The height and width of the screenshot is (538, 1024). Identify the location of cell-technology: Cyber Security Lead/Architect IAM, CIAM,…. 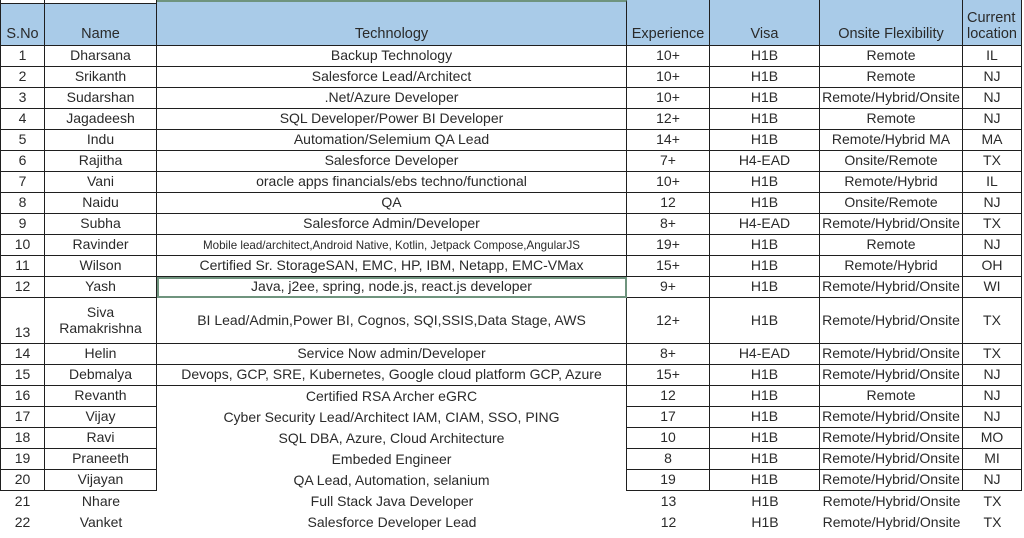
(392, 417).